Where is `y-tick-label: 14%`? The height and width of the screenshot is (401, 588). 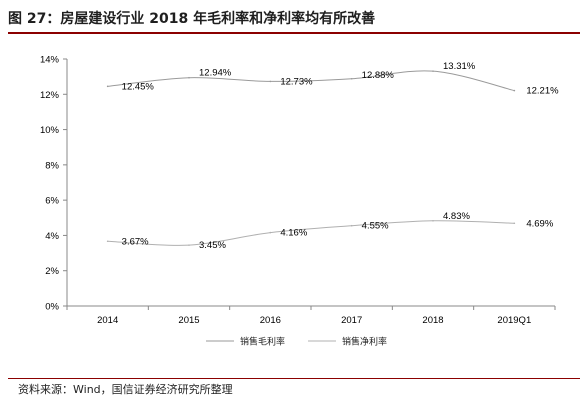 y-tick-label: 14% is located at coordinates (50, 60).